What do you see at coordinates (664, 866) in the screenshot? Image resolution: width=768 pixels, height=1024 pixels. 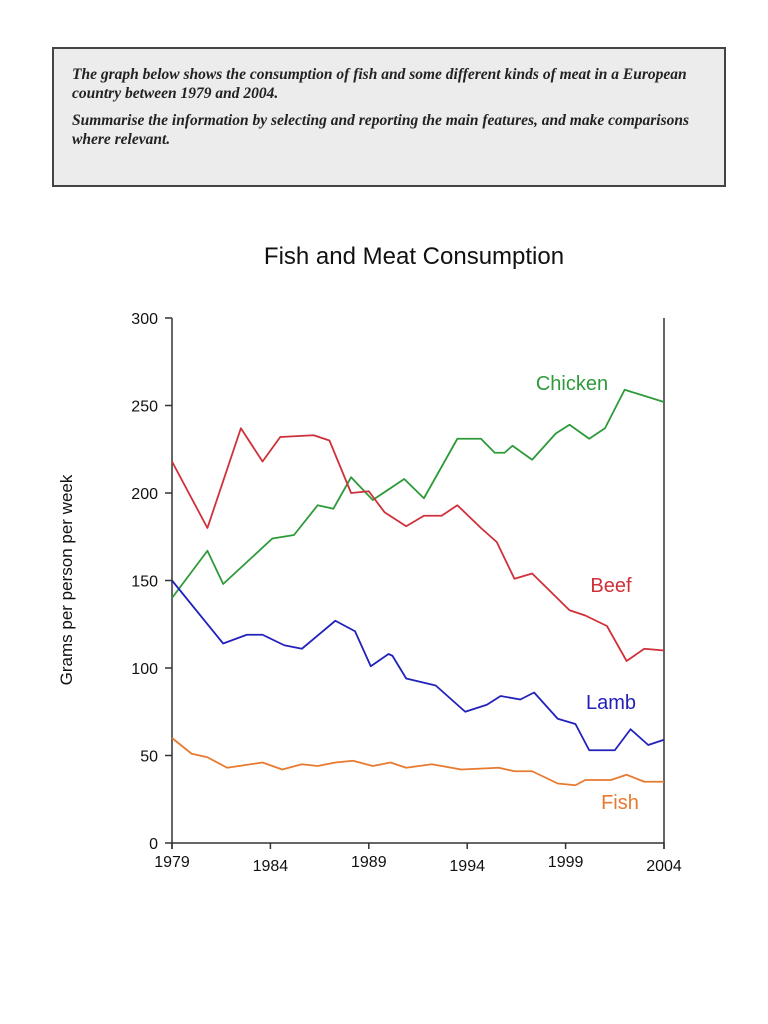 I see `x-tick-label: 2004` at bounding box center [664, 866].